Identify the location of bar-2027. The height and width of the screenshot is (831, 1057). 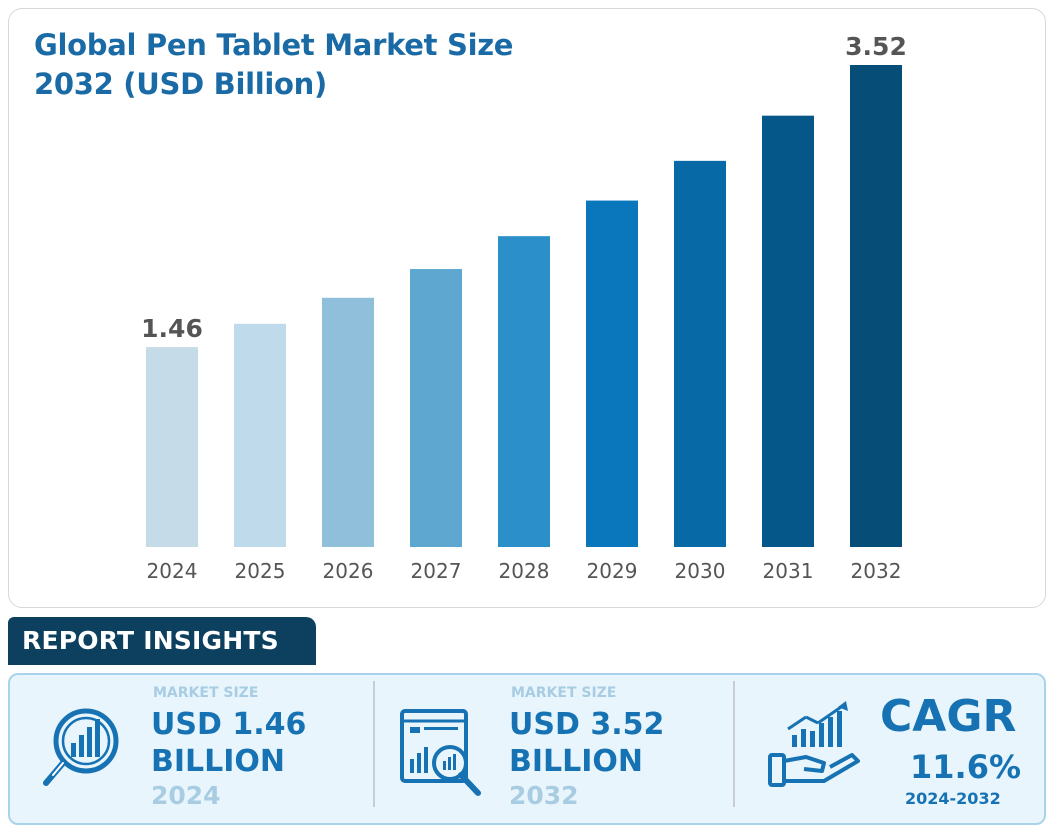
(436, 408).